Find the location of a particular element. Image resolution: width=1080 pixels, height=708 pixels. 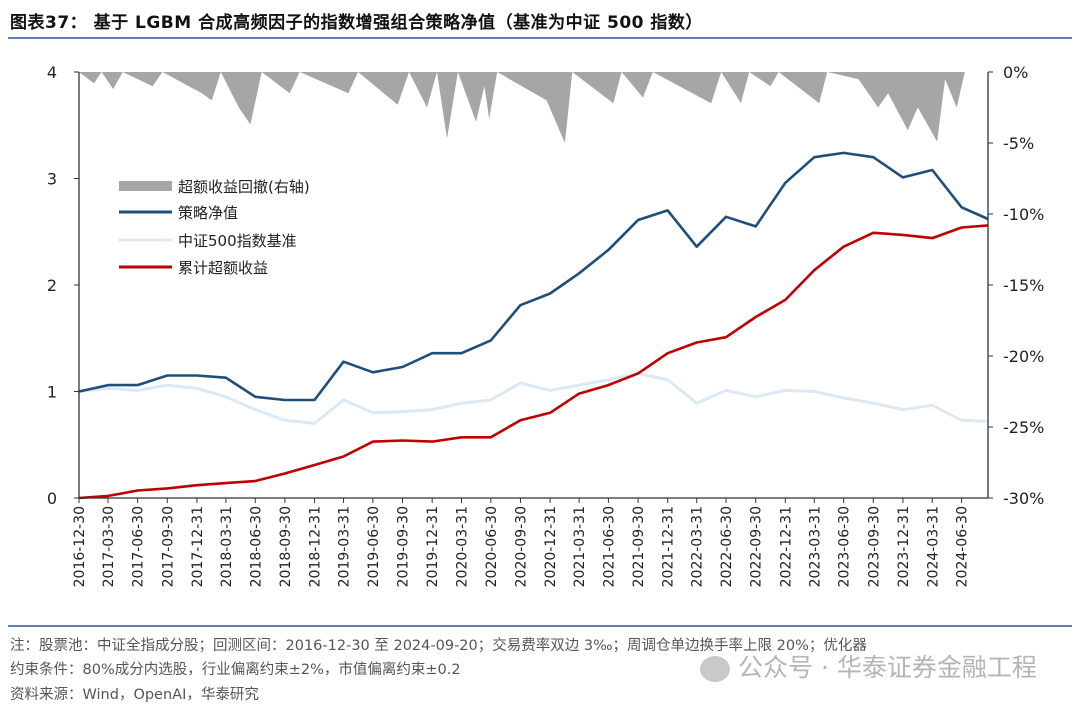

left-tick-label: 4 is located at coordinates (52, 72).